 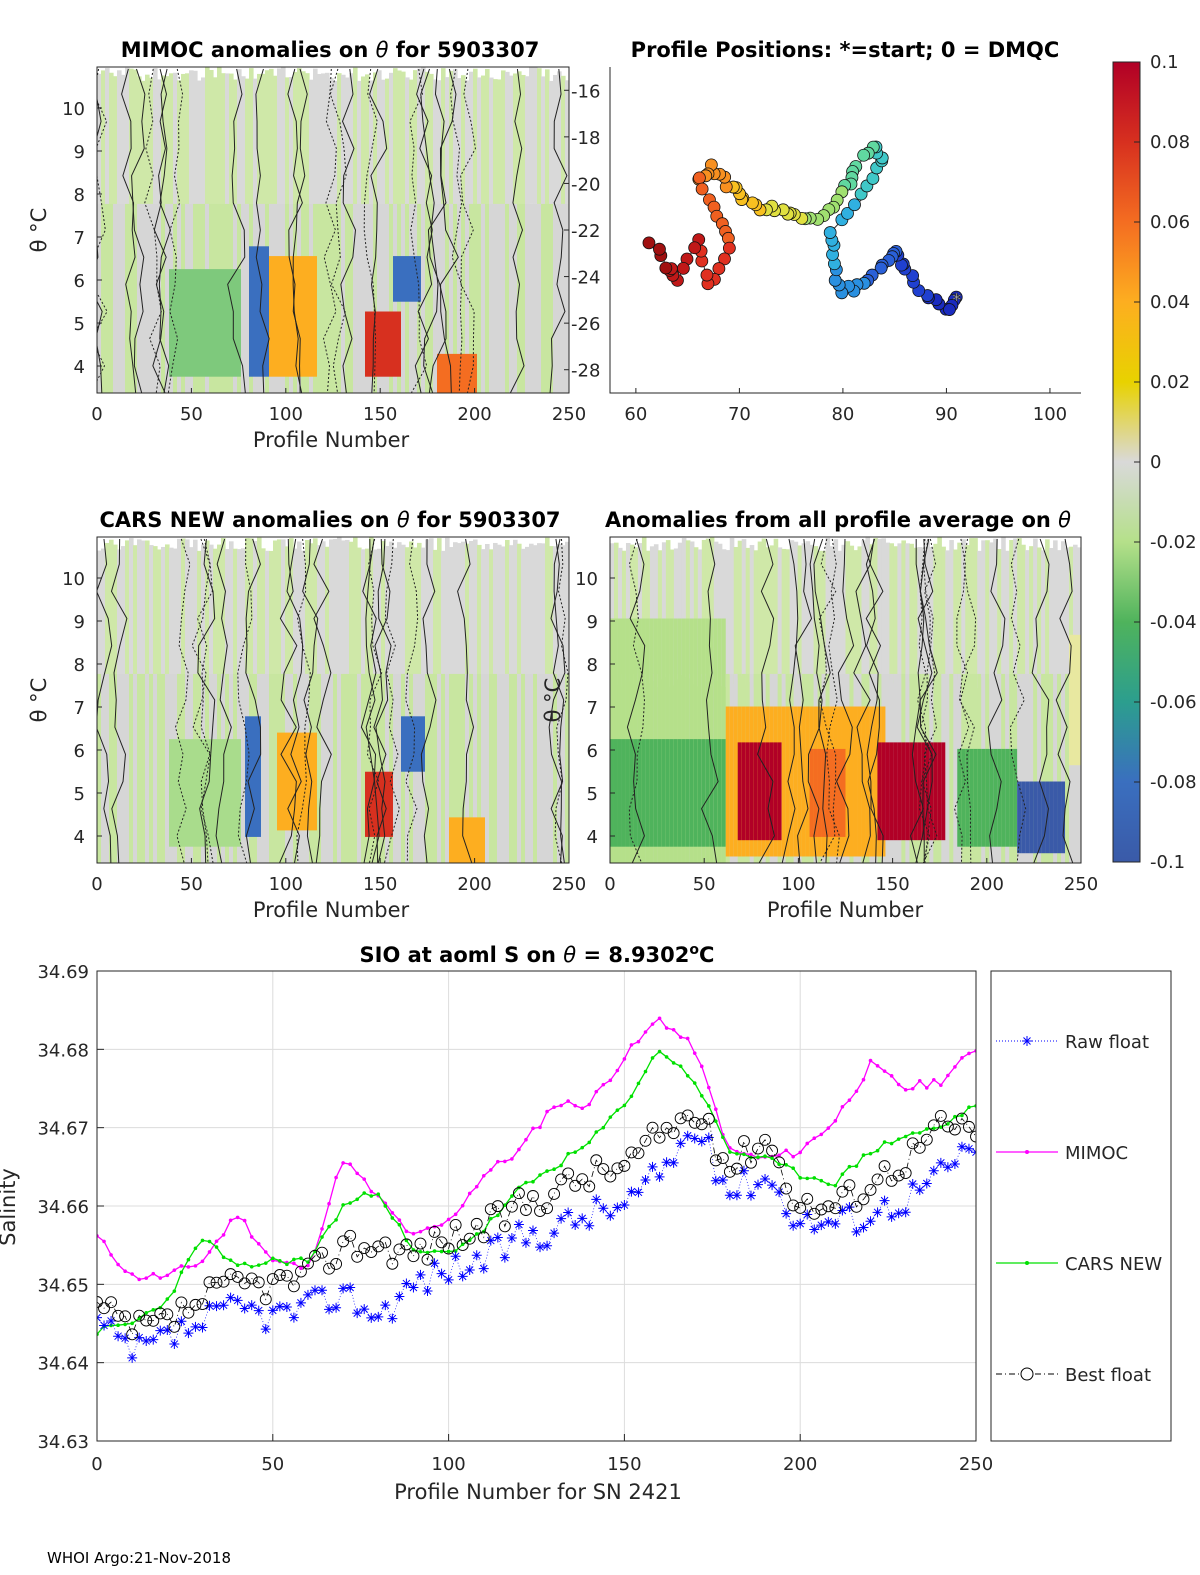 I want to click on mimoc-anomaly-field, so click(x=333, y=230).